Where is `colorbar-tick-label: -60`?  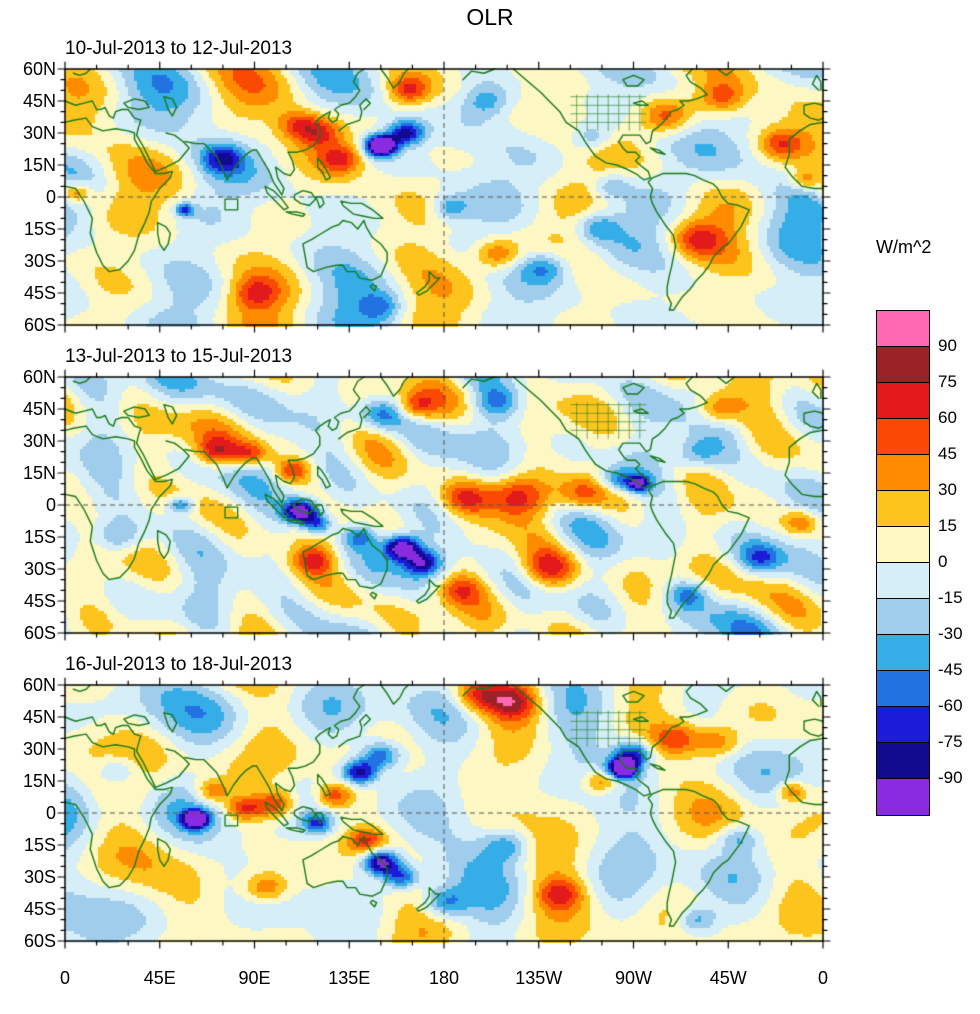 colorbar-tick-label: -60 is located at coordinates (950, 705).